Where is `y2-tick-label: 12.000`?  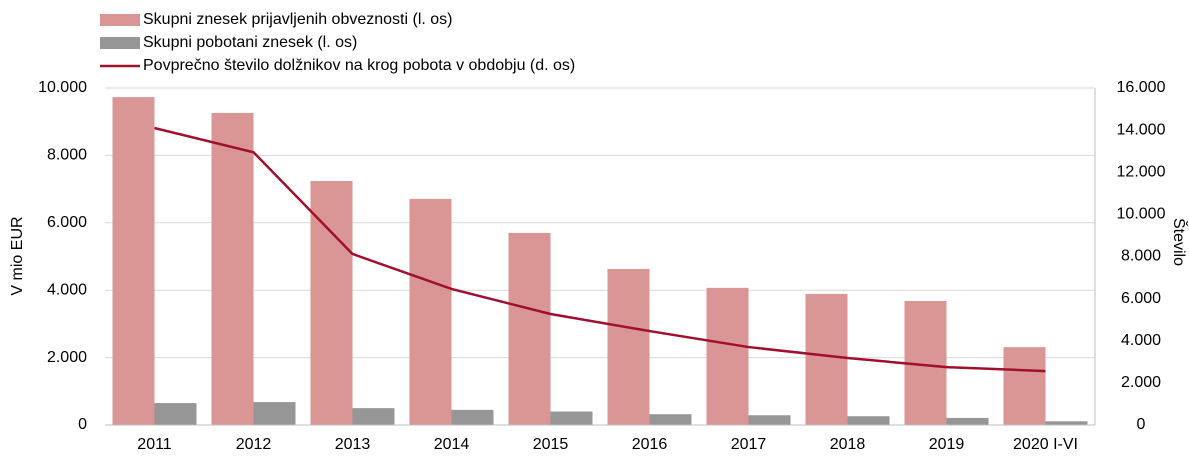 y2-tick-label: 12.000 is located at coordinates (1141, 171).